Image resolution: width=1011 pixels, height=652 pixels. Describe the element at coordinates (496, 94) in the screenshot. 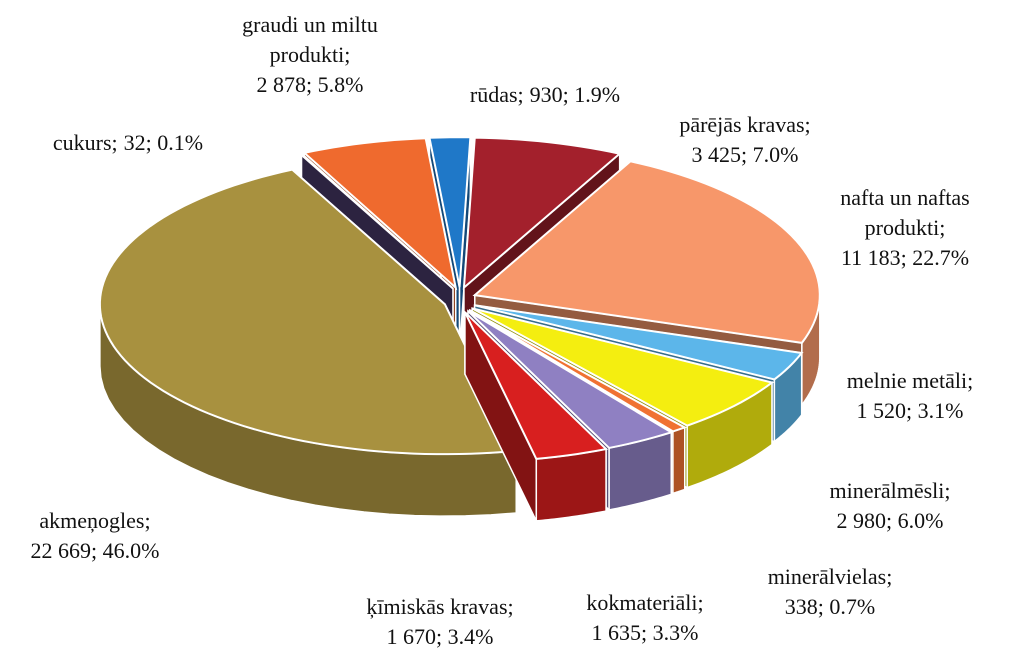

I see `label-name: rūdas;` at that location.